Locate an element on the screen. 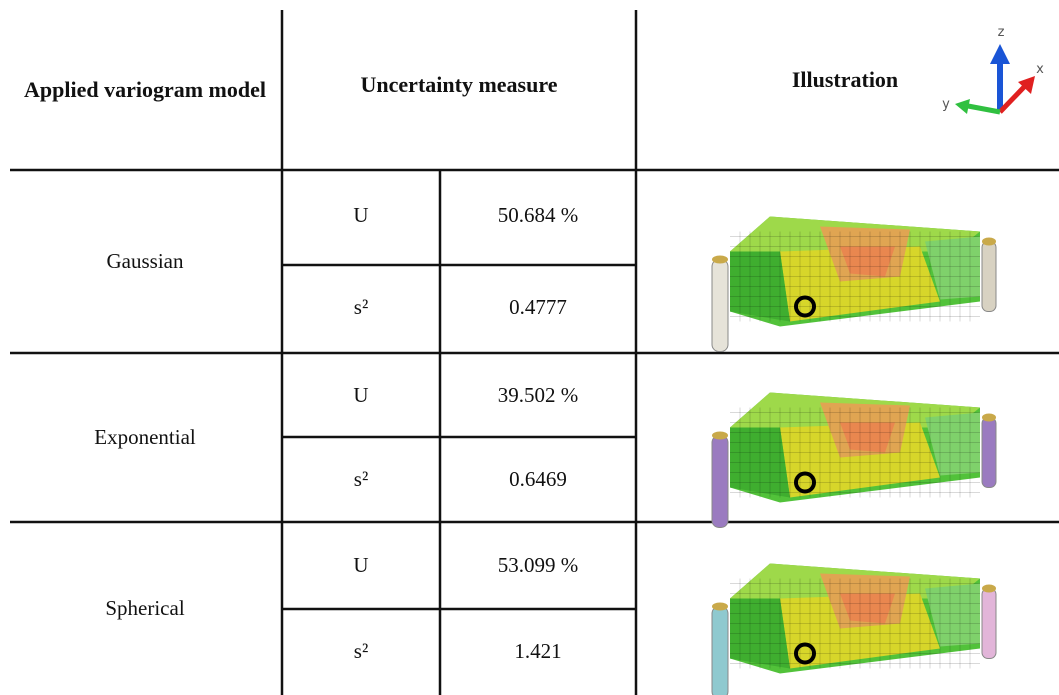 This screenshot has height=695, width=1059. model-cell: Gaussian is located at coordinates (145, 261).